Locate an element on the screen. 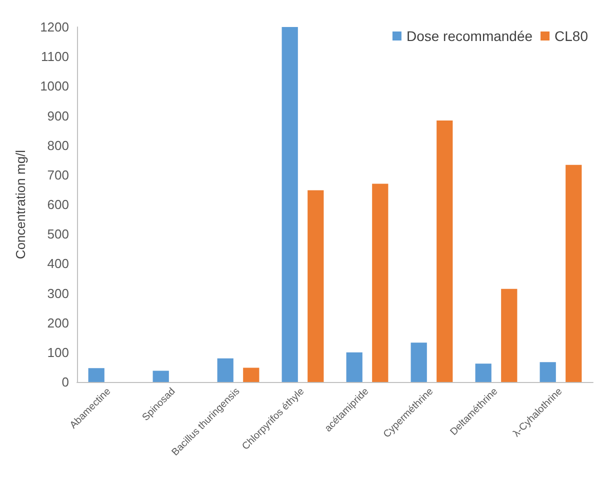  y-tick-label: 700 is located at coordinates (58, 174).